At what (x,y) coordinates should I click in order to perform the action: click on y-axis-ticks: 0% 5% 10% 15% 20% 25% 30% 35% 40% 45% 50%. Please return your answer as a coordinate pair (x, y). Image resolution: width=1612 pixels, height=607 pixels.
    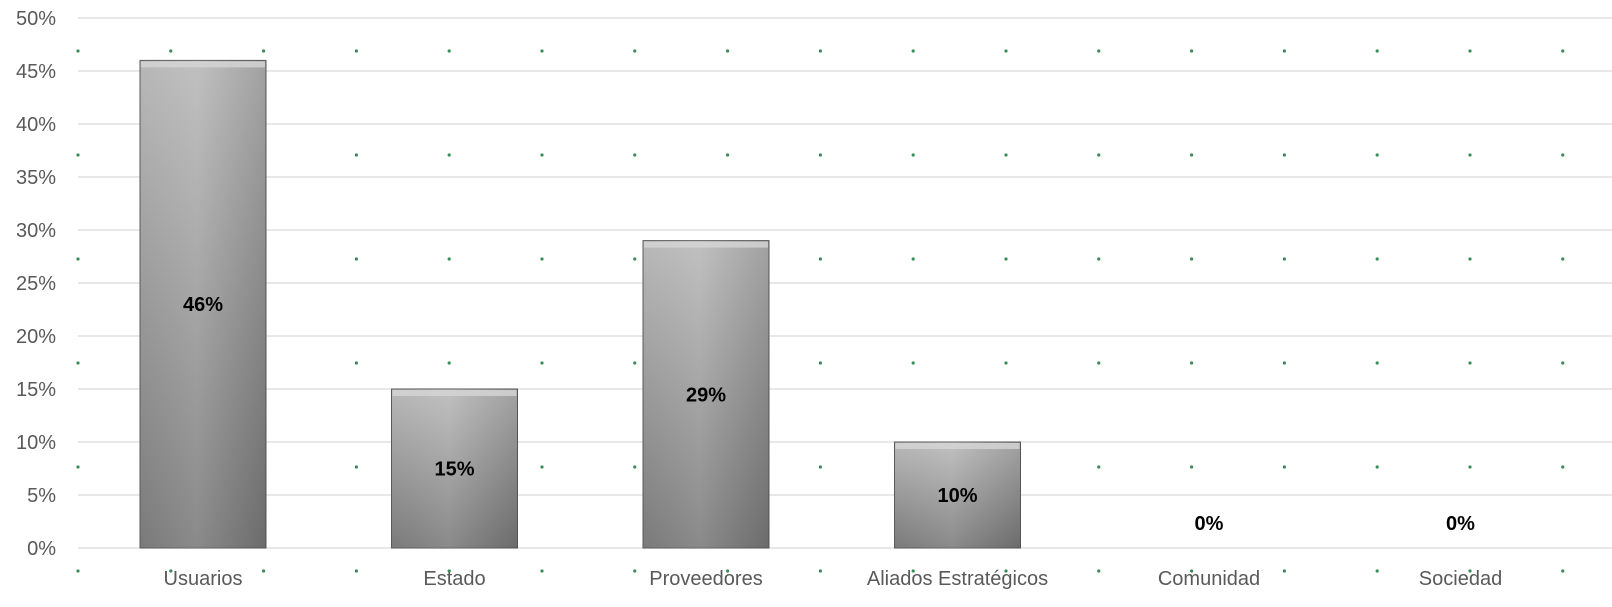
    Looking at the image, I should click on (36, 284).